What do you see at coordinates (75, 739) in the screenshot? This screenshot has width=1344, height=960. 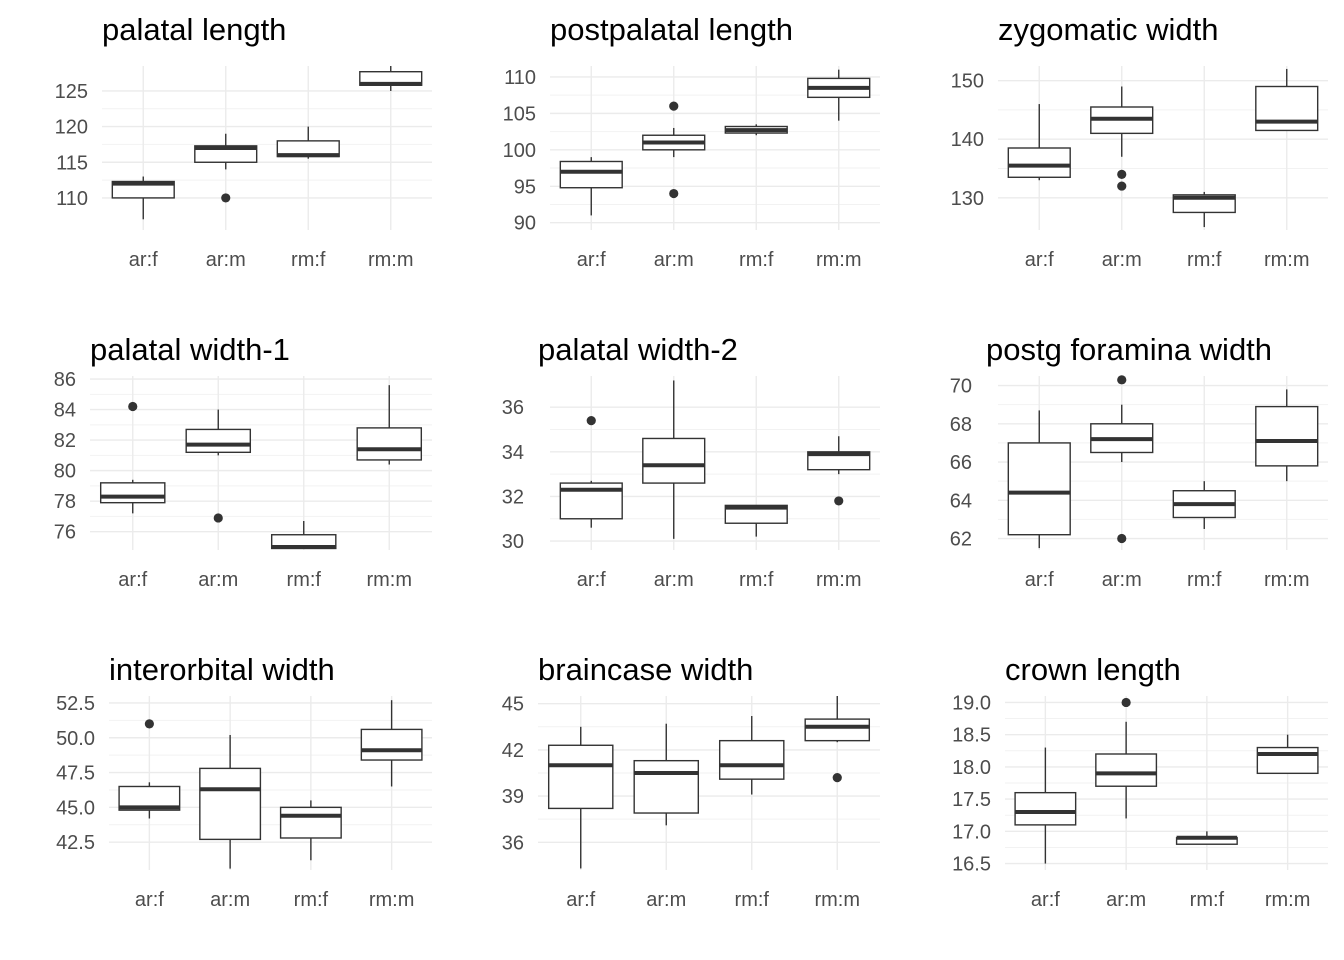 I see `y-tick-label: 50.0` at bounding box center [75, 739].